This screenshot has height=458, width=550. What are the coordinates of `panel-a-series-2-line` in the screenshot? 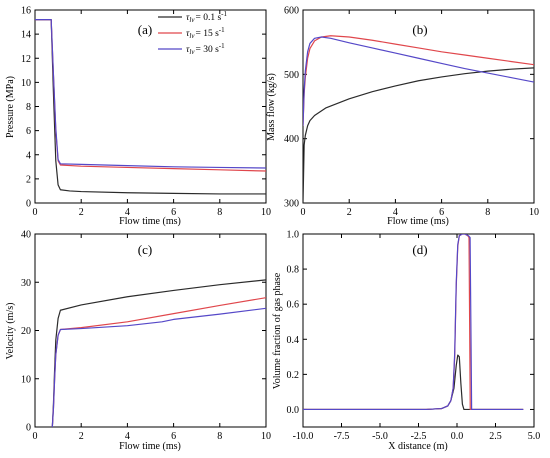 It's located at (150, 95).